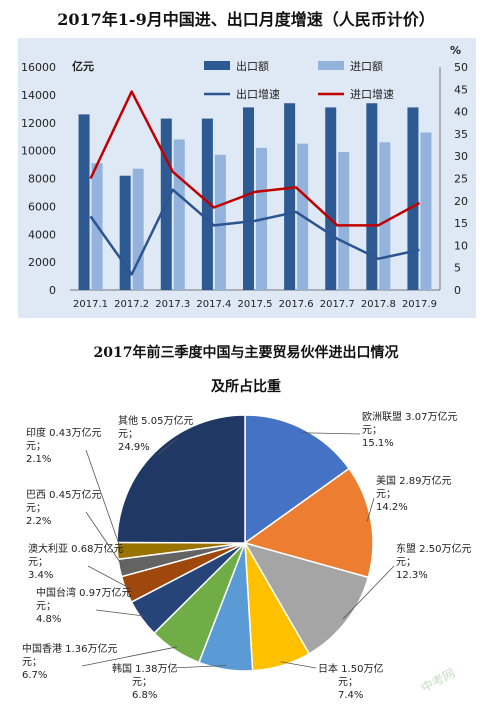  I want to click on y-right-tick-label: 50, so click(461, 67).